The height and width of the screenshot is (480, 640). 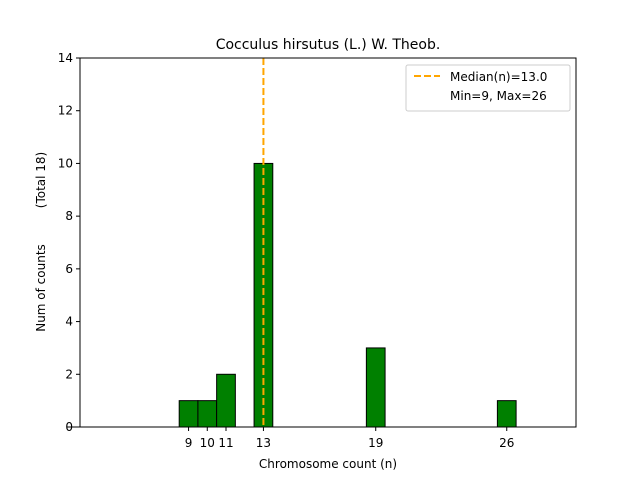 I want to click on y-axis-label: Num of counts, so click(x=41, y=288).